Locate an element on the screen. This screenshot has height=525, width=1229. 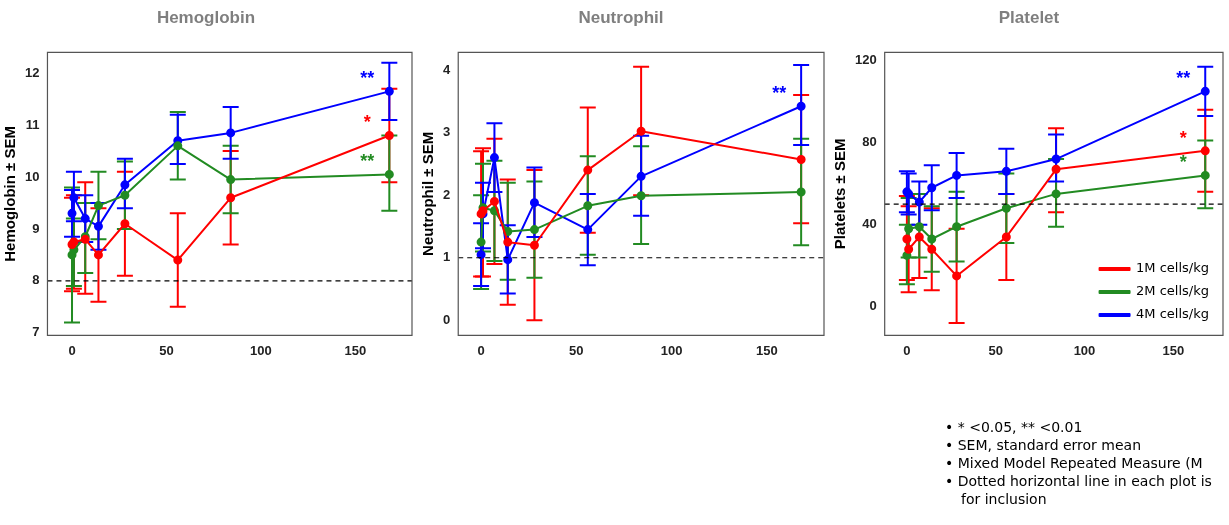
y-axis-title: Platelets ± SEM is located at coordinates (840, 194).